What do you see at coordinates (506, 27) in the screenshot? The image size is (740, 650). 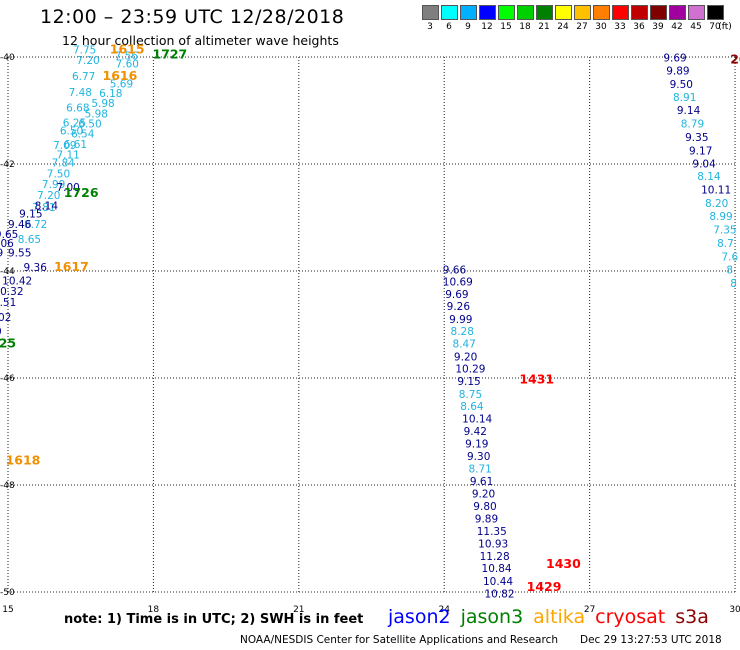 I see `legend-label: 15` at bounding box center [506, 27].